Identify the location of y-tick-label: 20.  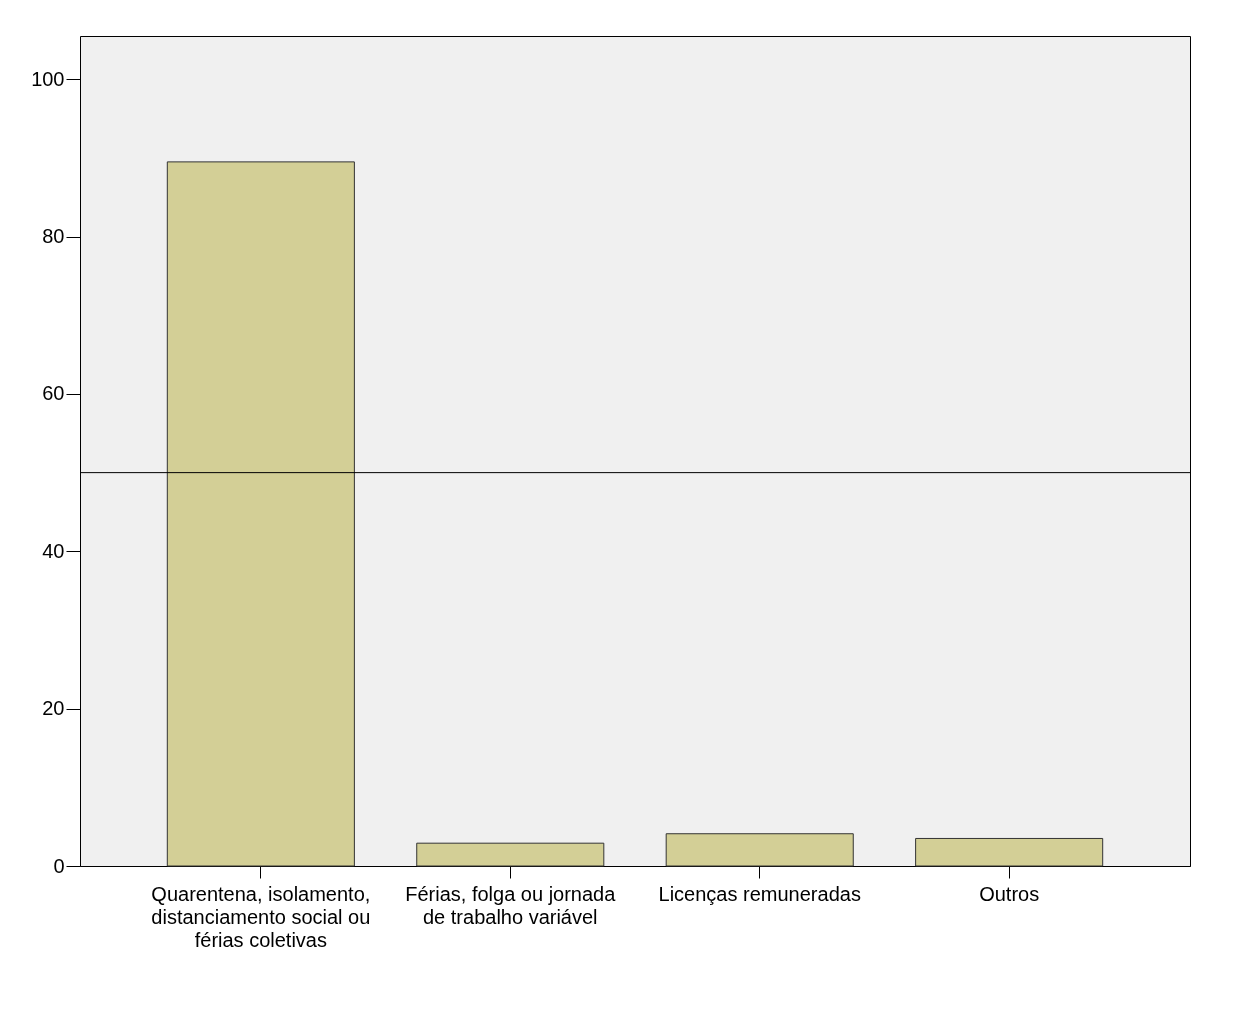
(53, 708).